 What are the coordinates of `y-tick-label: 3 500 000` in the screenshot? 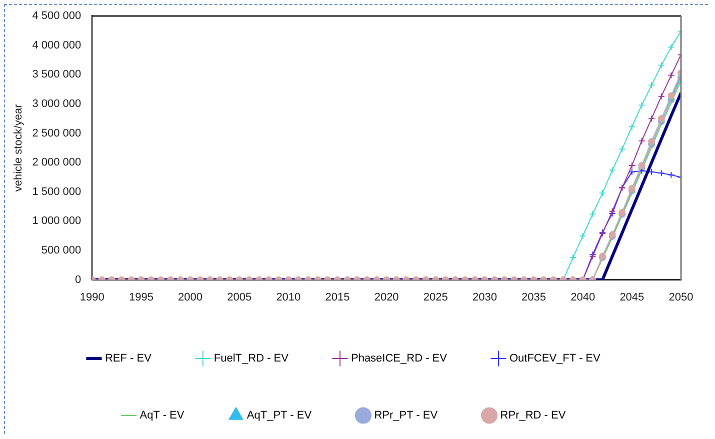 It's located at (57, 74).